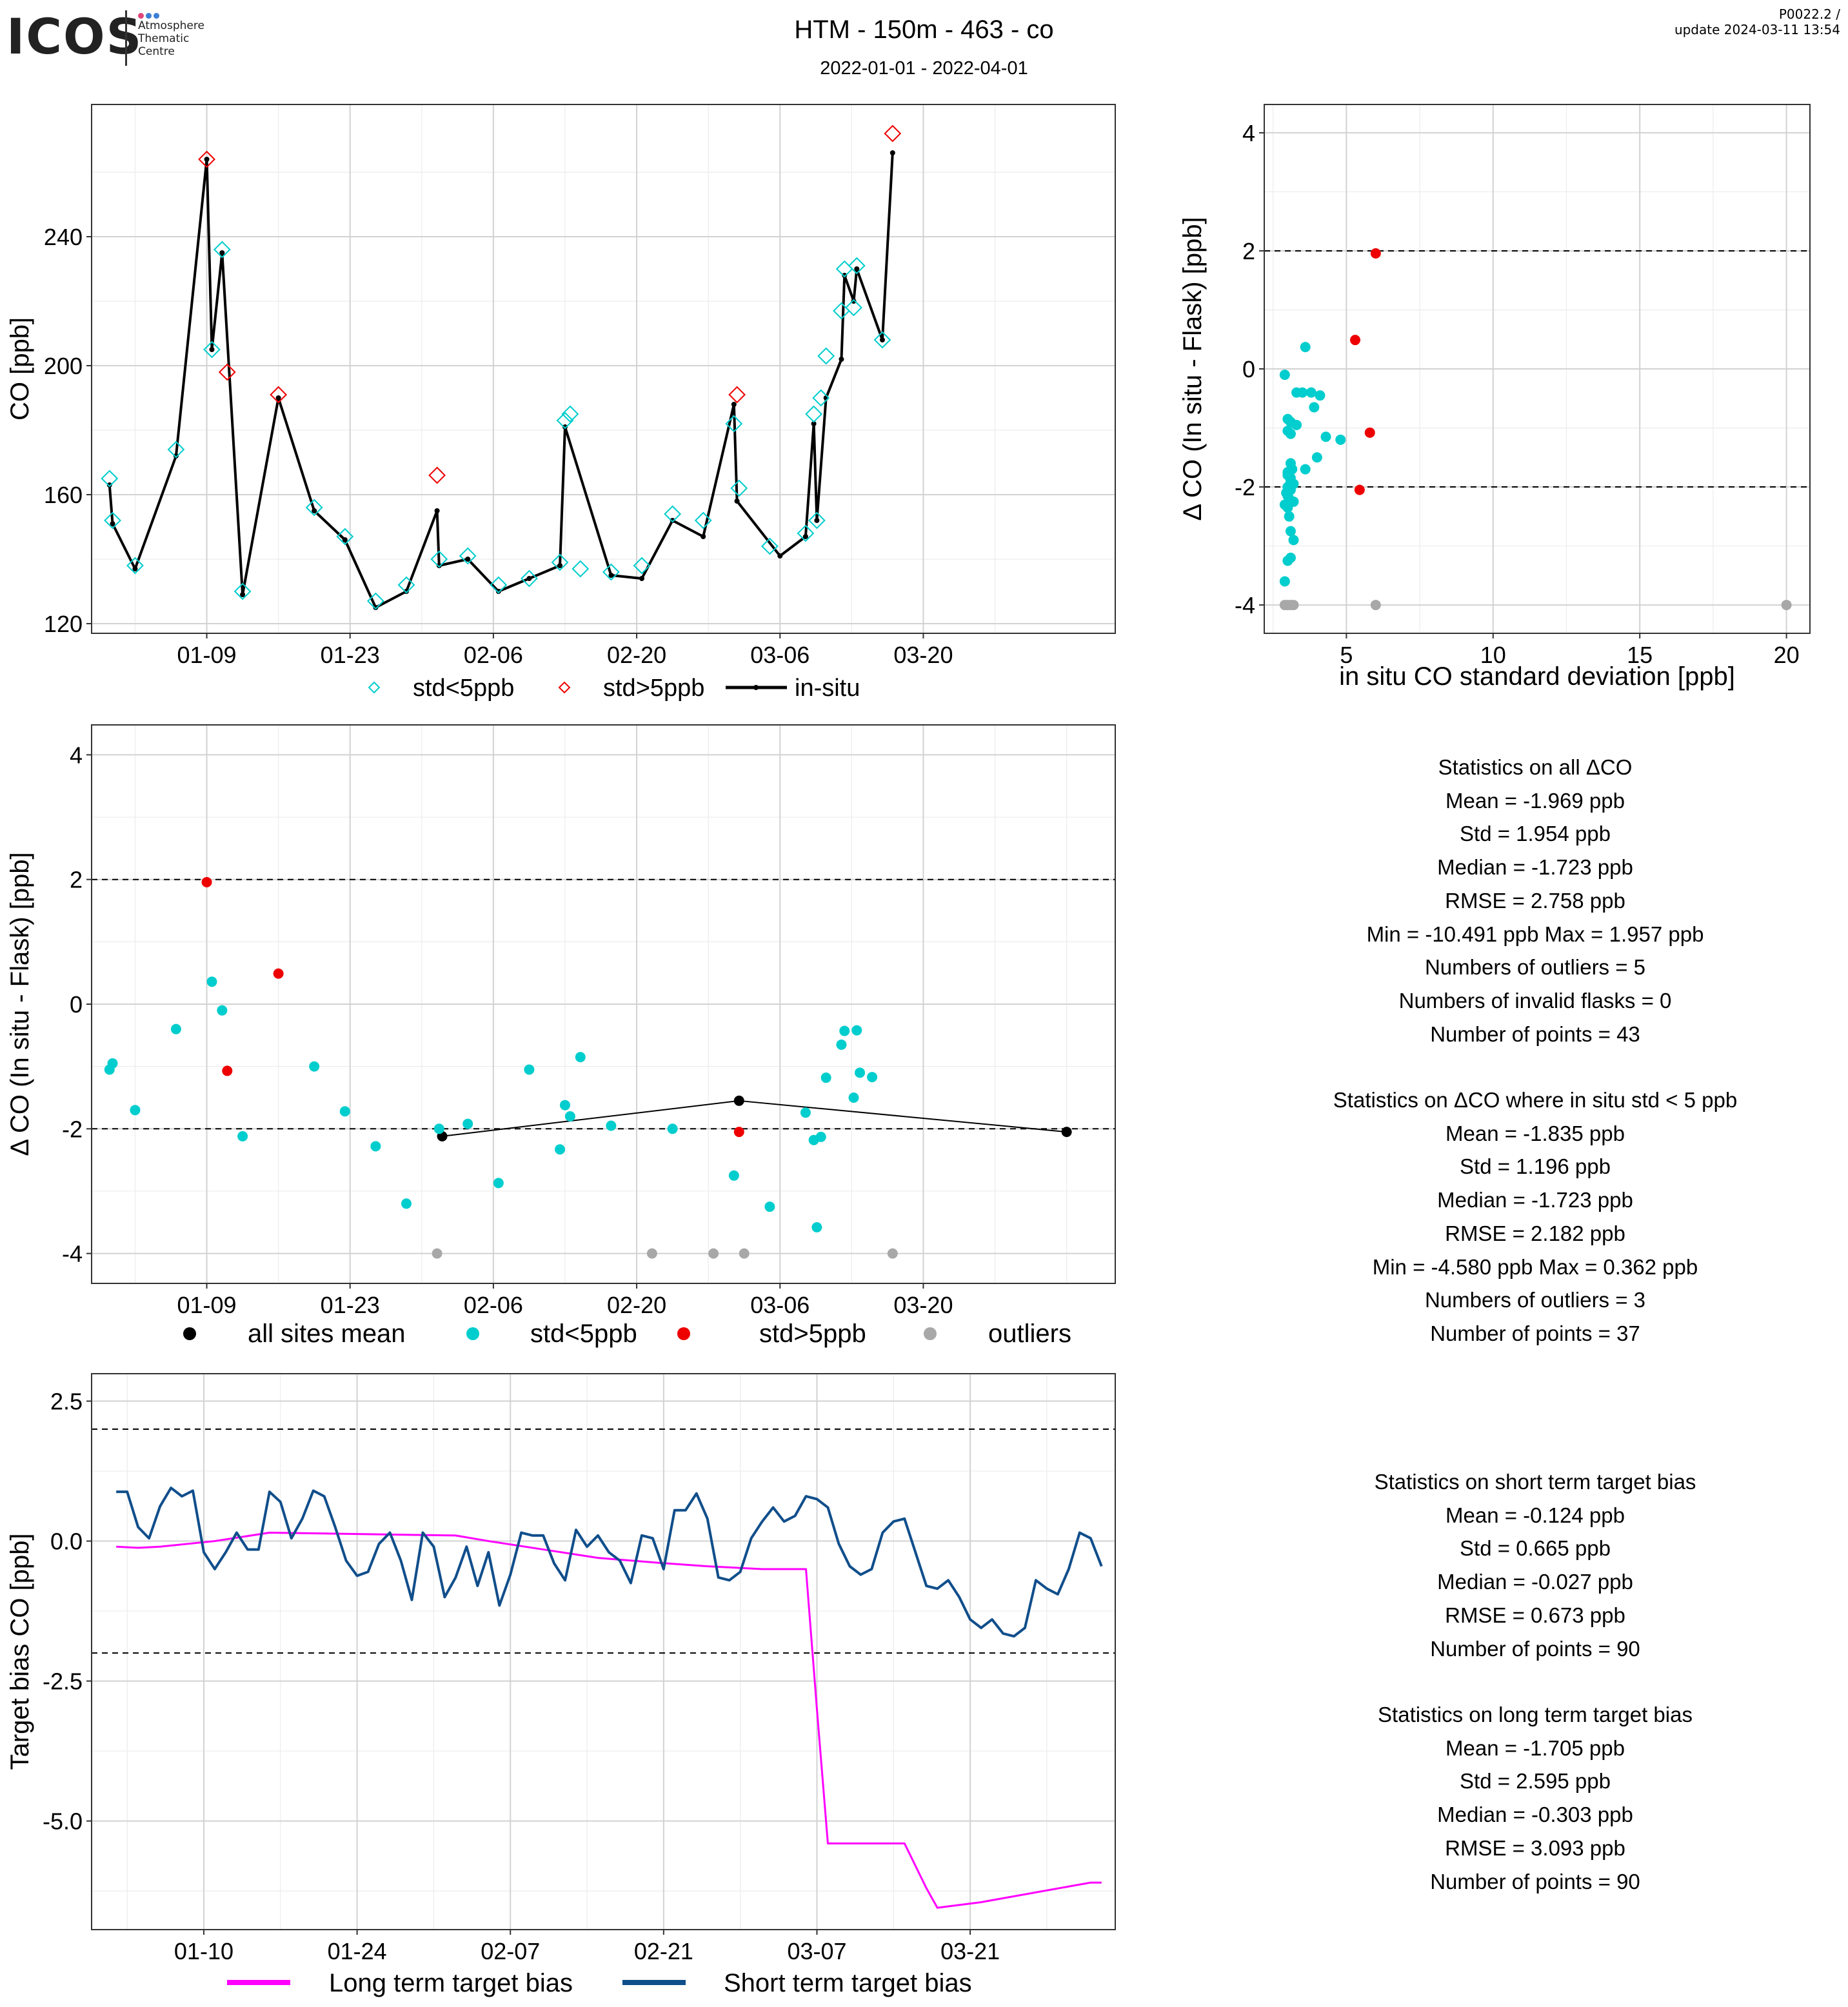 The height and width of the screenshot is (2007, 1848). Describe the element at coordinates (350, 655) in the screenshot. I see `timeseries-x-tick-label: 01-23` at that location.